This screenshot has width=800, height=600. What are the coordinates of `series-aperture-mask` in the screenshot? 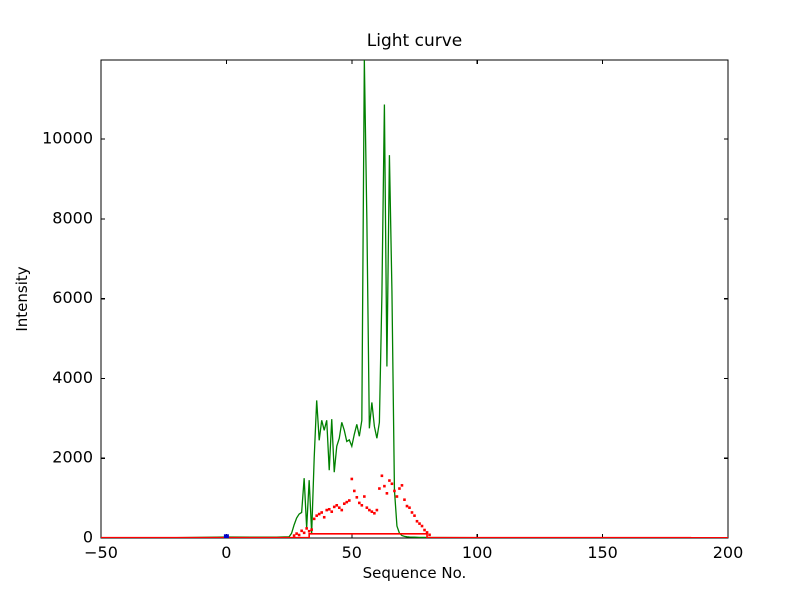 It's located at (414, 535).